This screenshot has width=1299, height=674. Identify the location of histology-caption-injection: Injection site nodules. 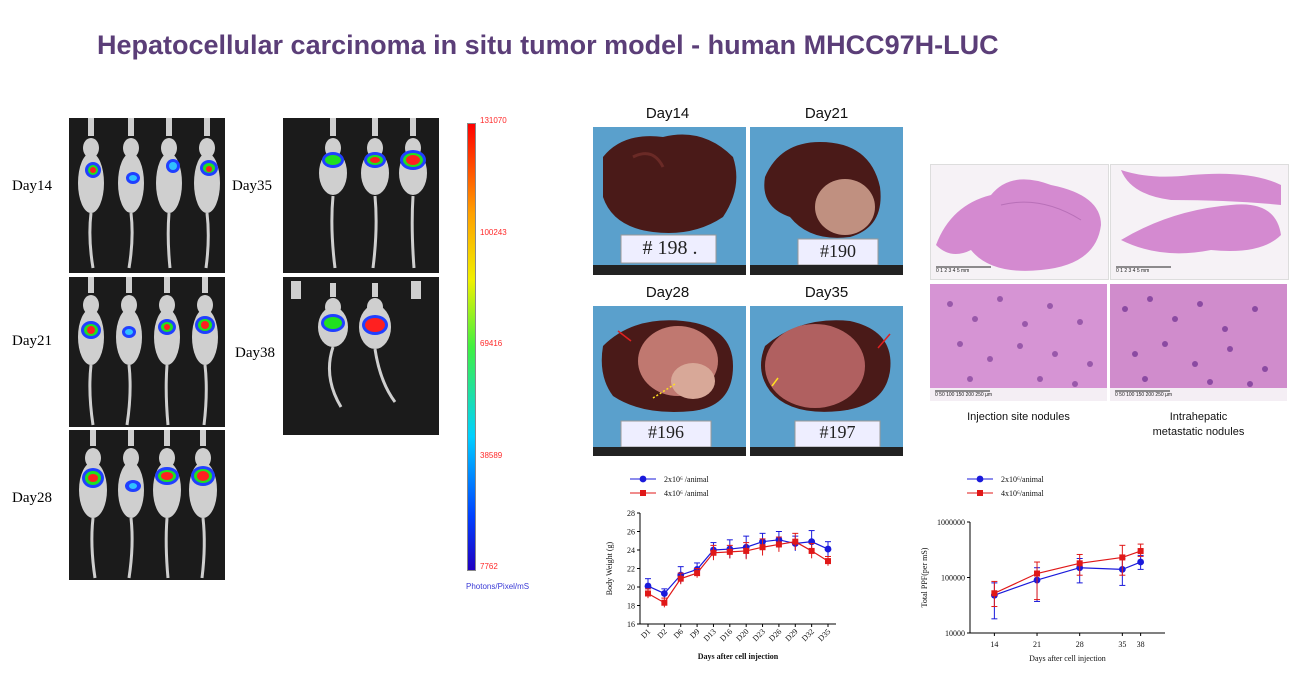
(1018, 417).